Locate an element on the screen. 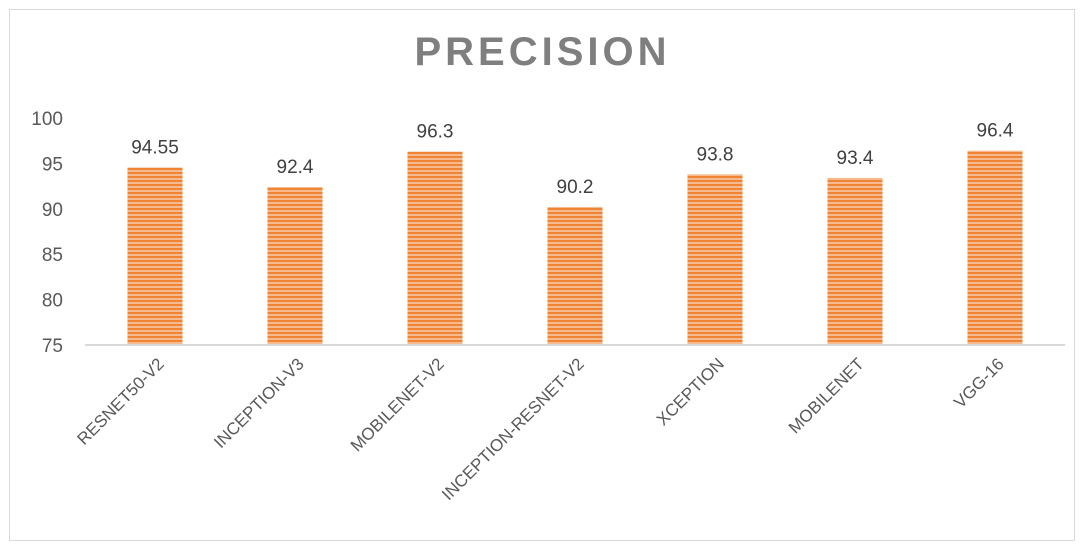 This screenshot has height=550, width=1085. data-label: 93.4 is located at coordinates (855, 158).